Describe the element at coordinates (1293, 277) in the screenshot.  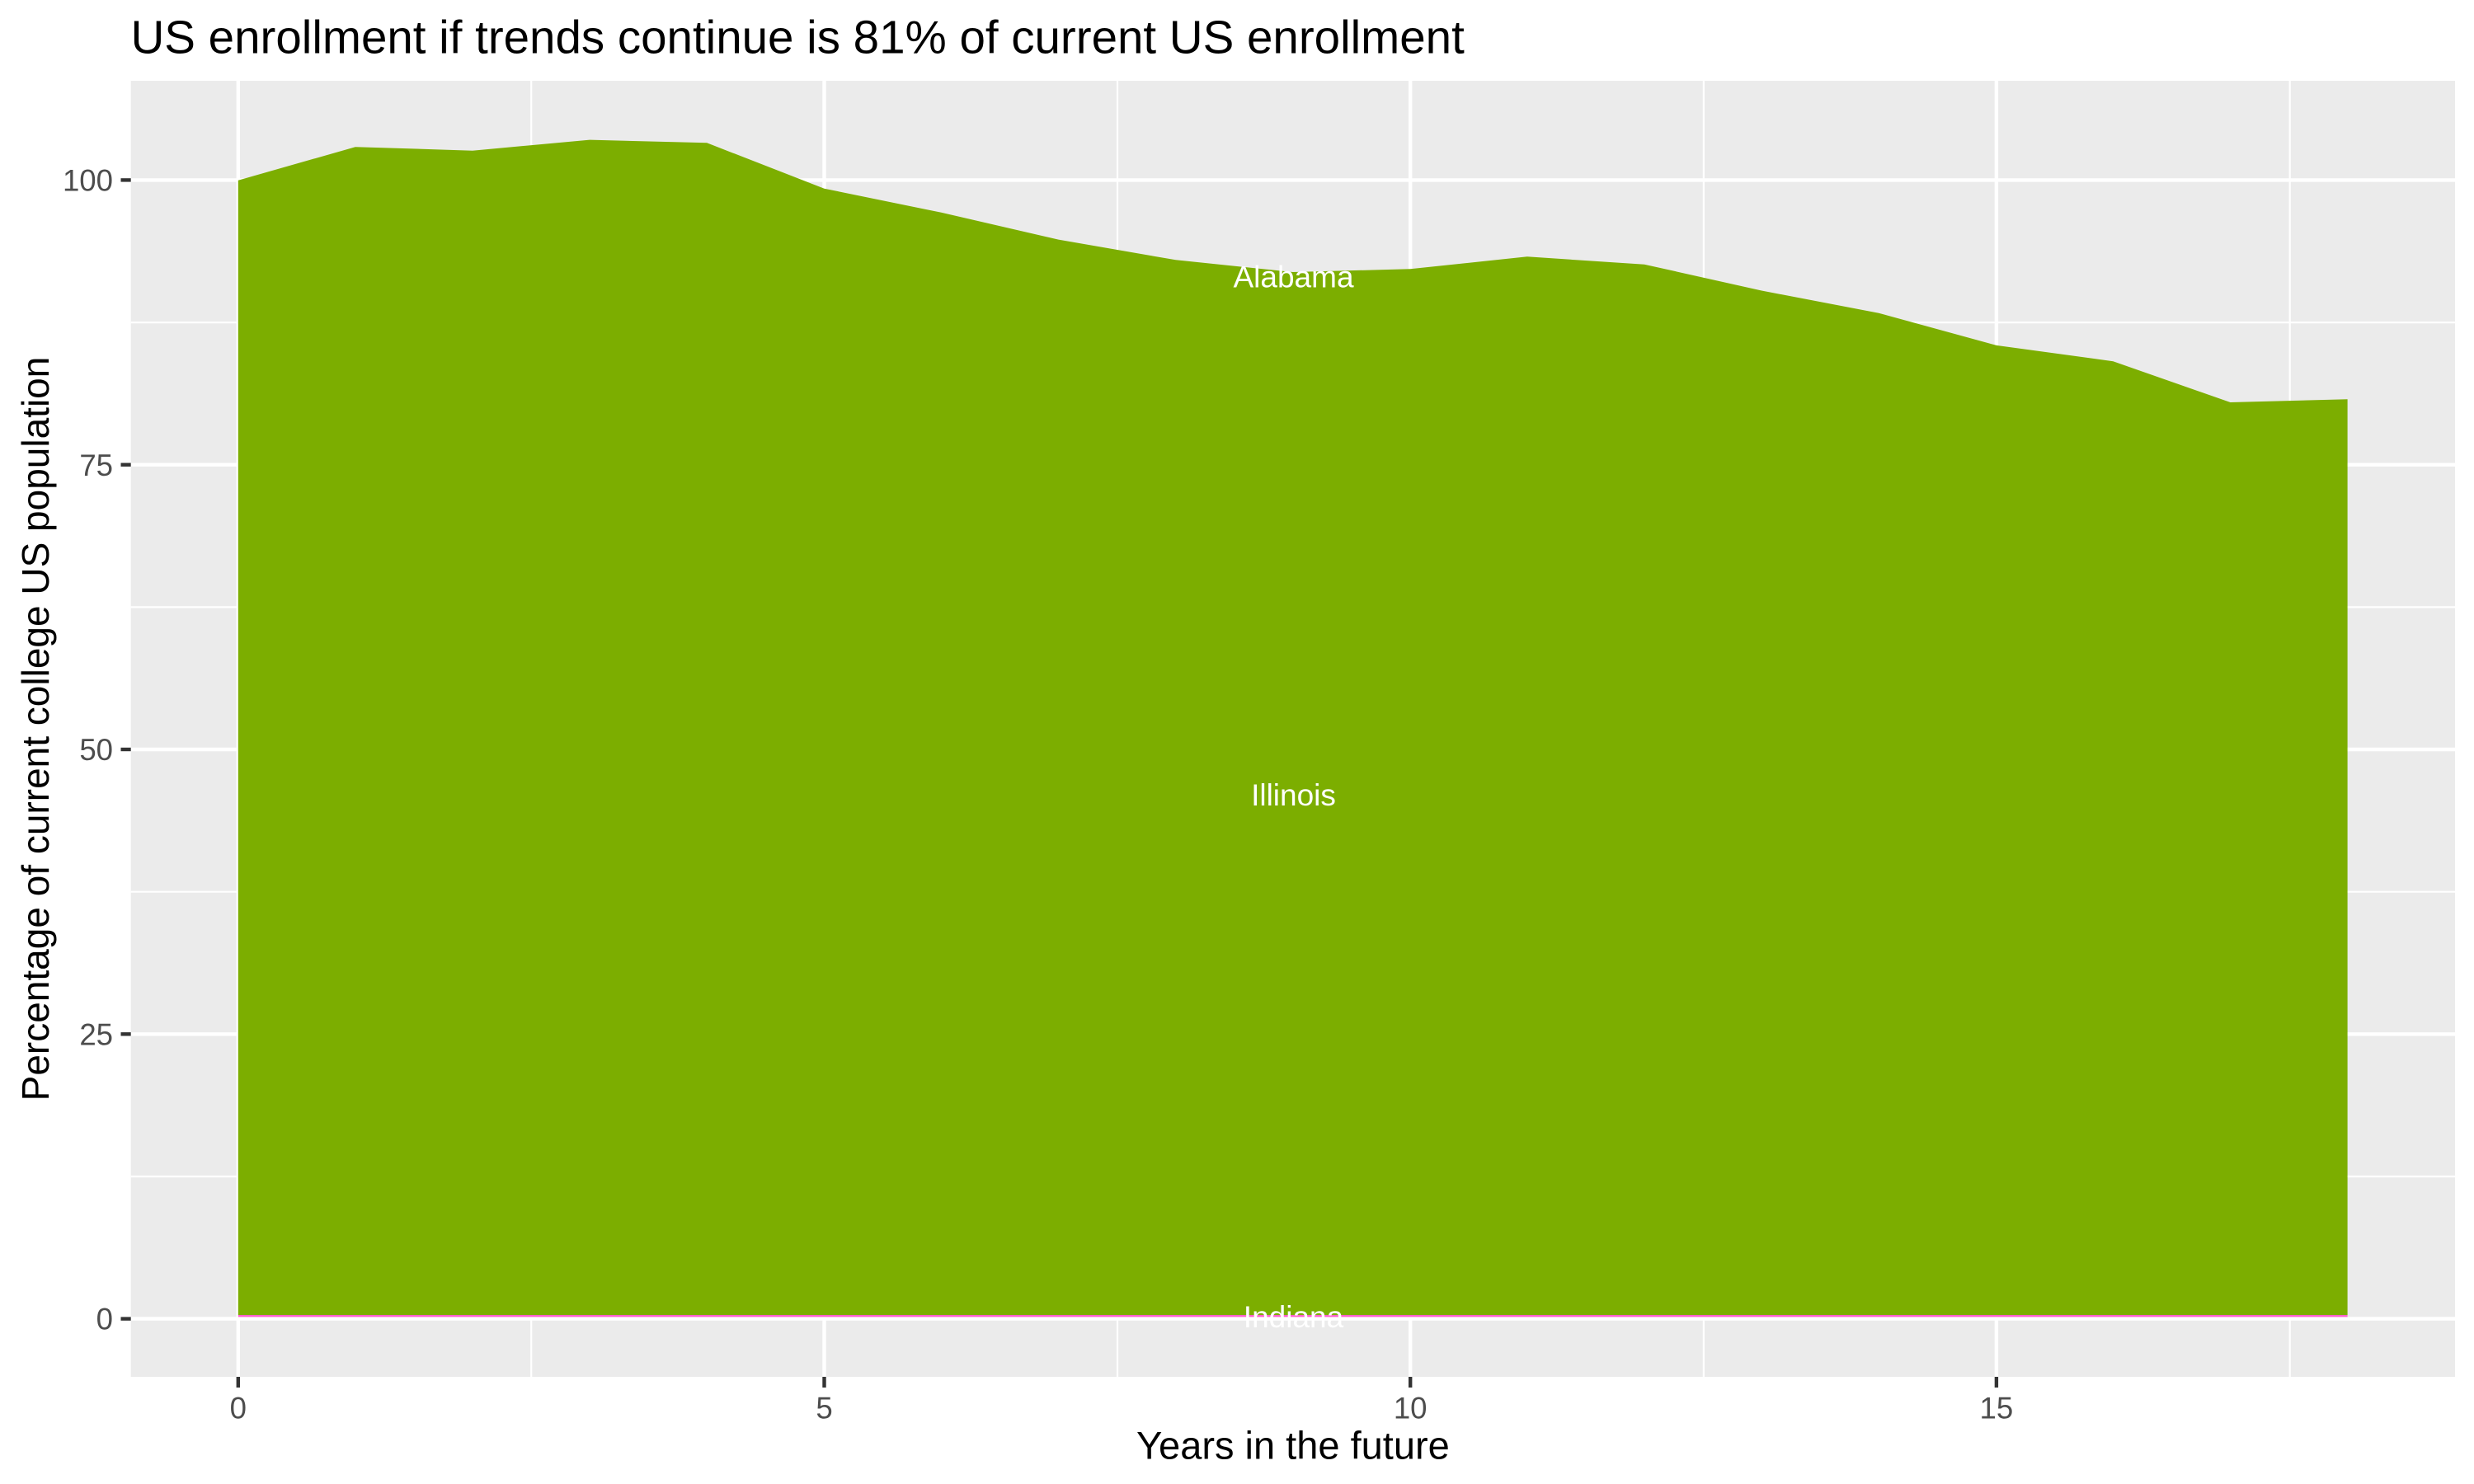
I see `svg-text: Alabama` at that location.